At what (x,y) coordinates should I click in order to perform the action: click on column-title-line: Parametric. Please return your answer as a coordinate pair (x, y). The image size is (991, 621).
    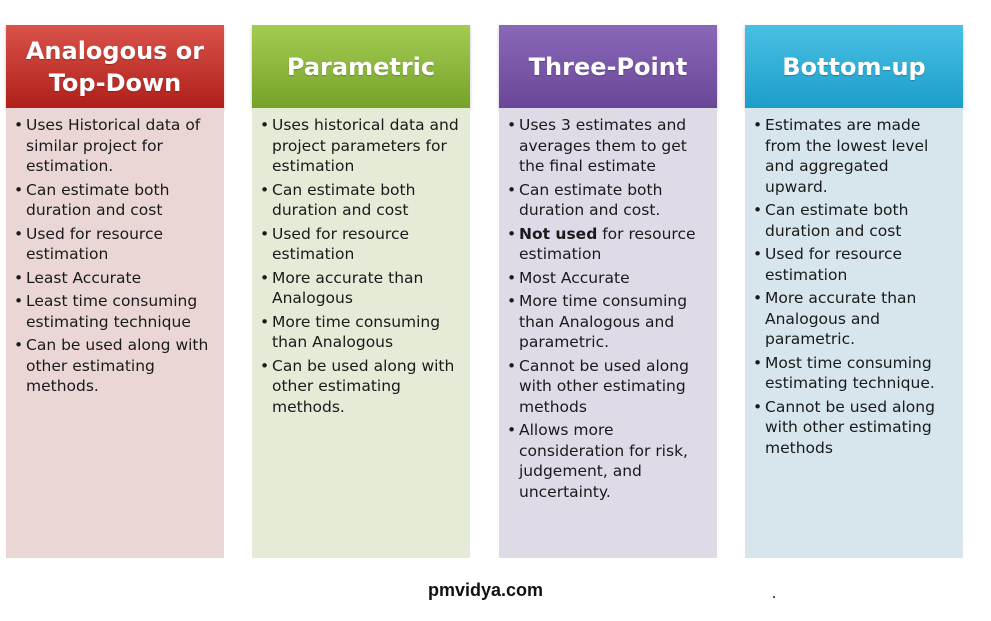
    Looking at the image, I should click on (361, 66).